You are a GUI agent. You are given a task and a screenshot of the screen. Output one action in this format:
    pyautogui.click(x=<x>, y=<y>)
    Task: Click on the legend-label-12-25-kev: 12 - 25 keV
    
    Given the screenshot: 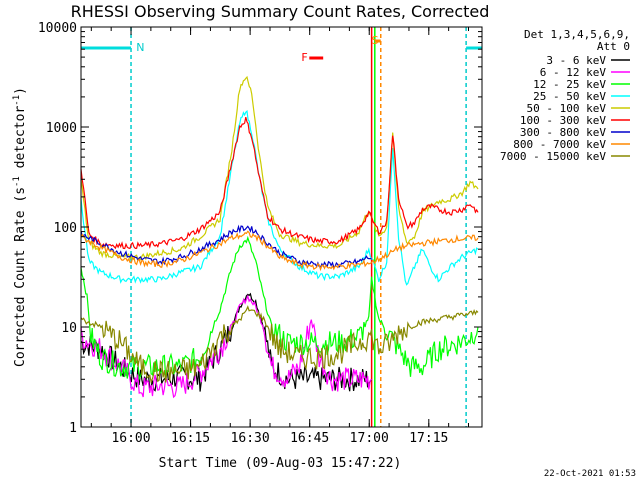 What is the action you would take?
    pyautogui.click(x=569, y=84)
    